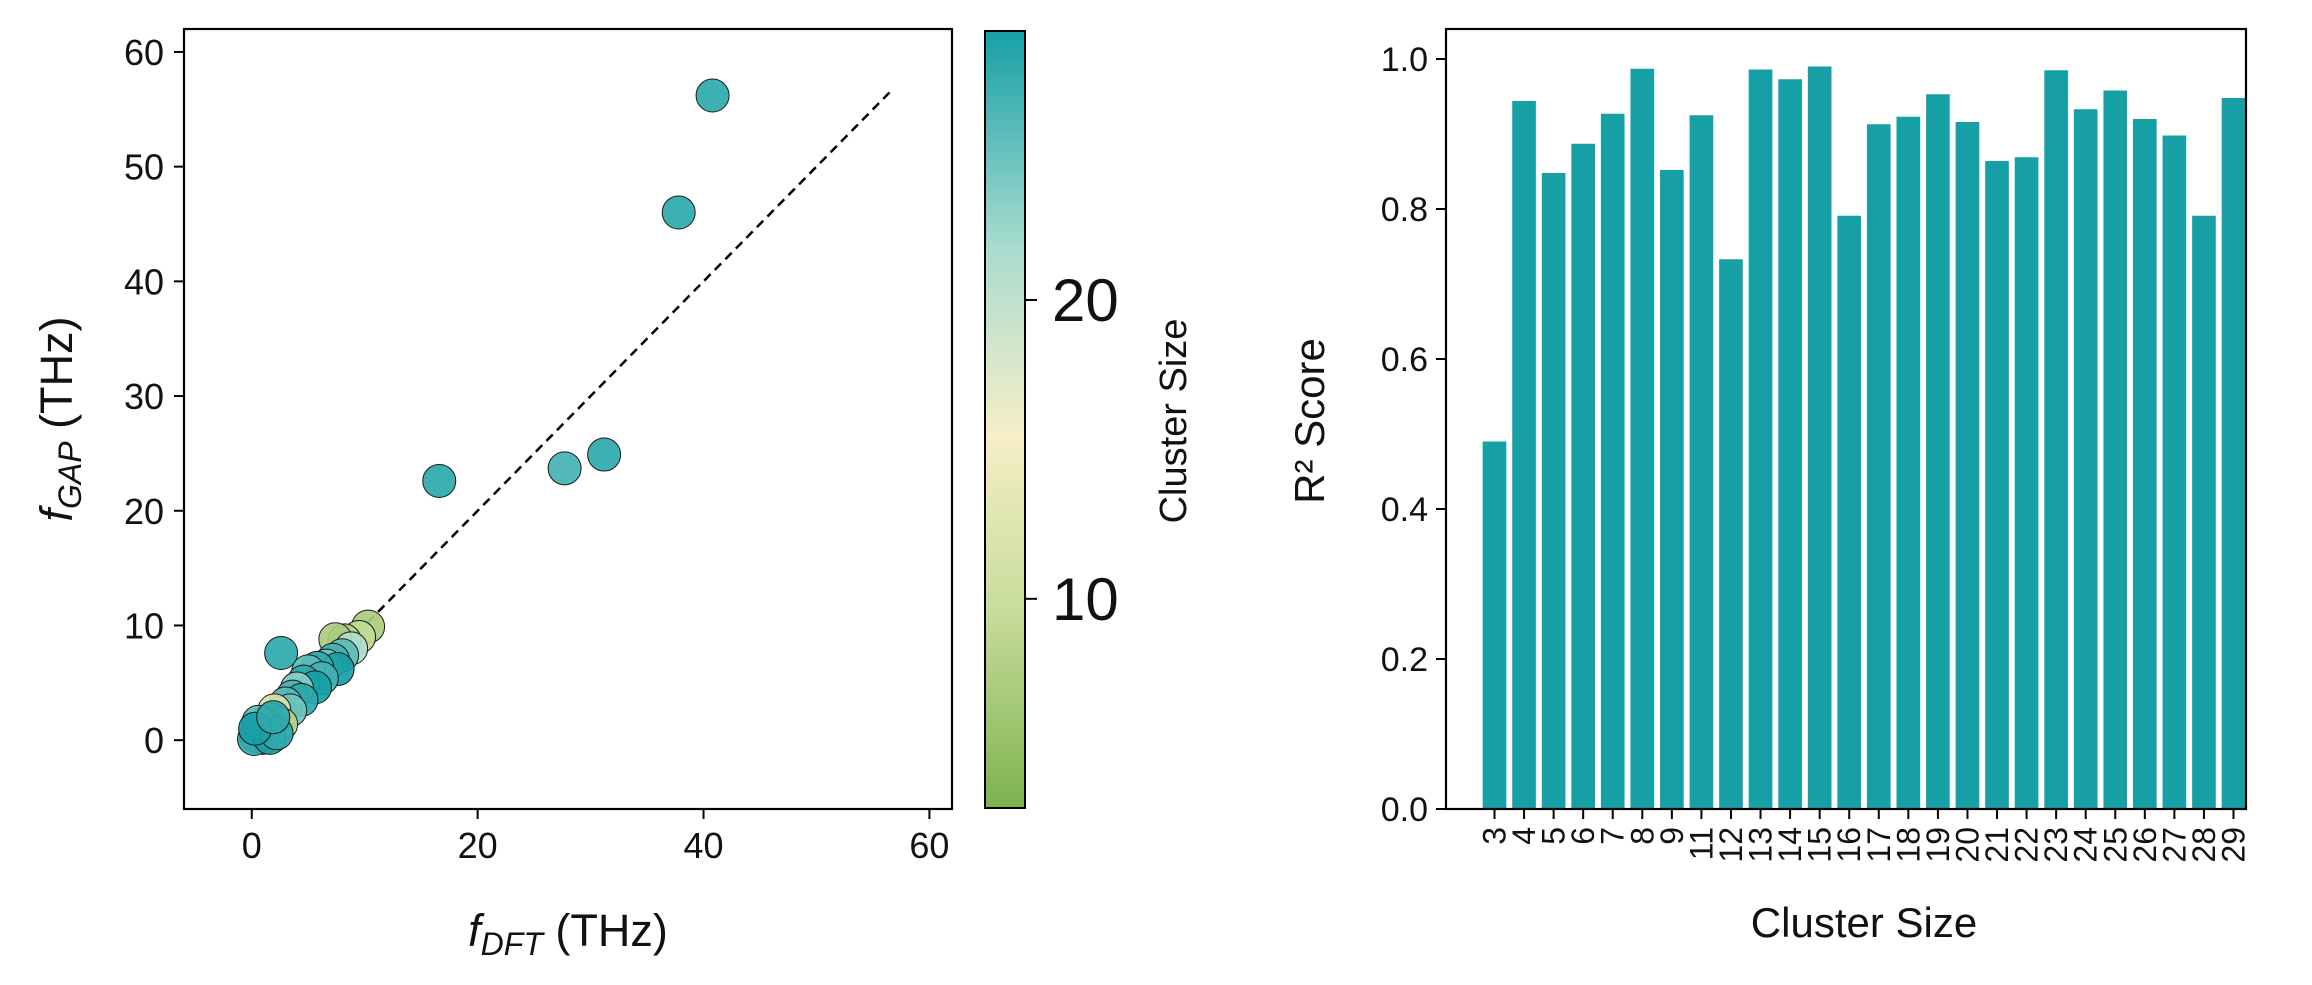  I want to click on scatter-y-tick-label: 0, so click(154, 740).